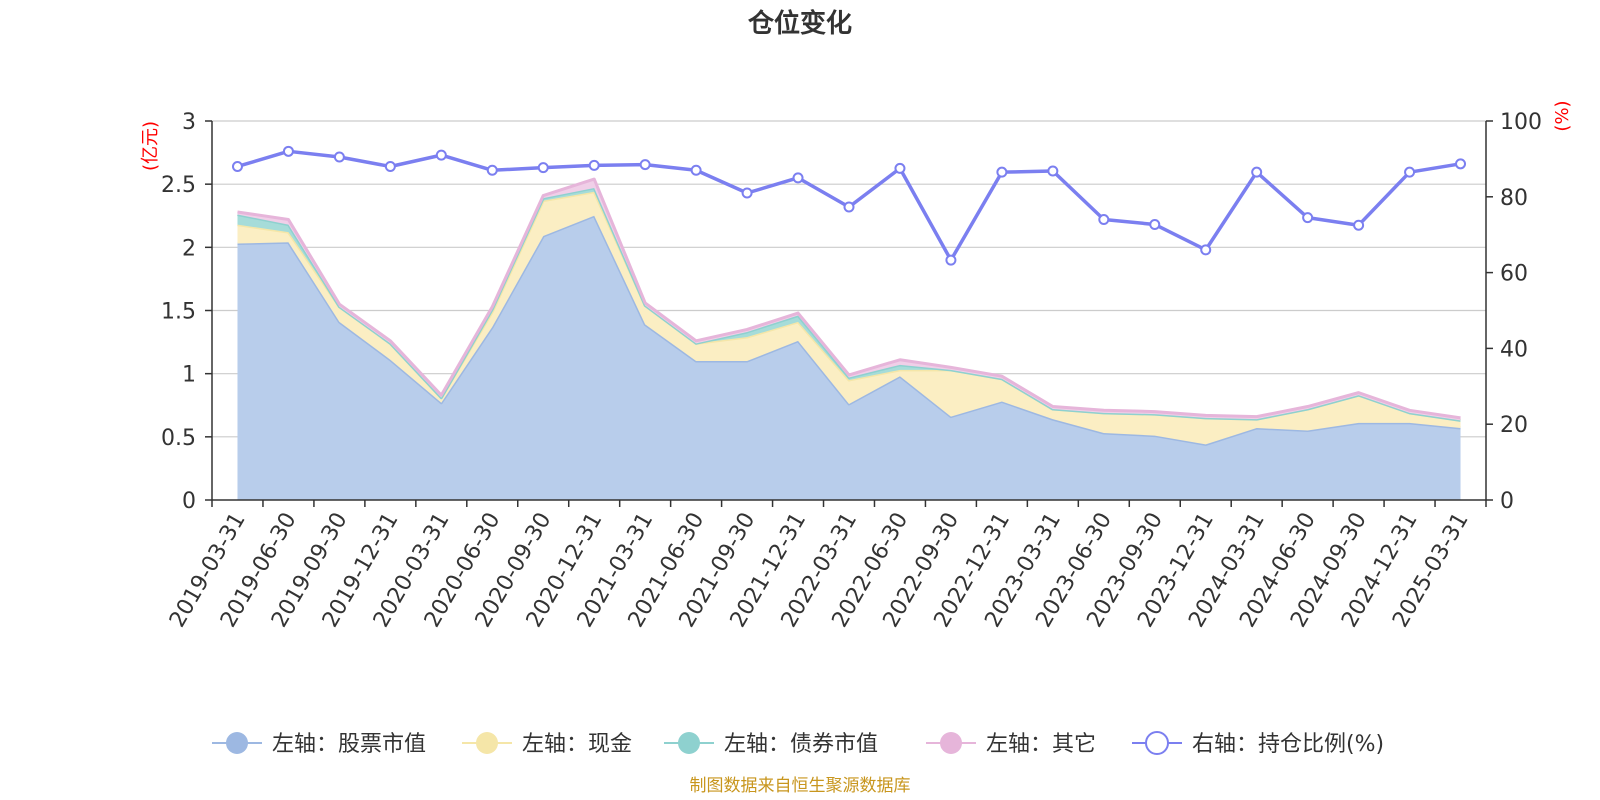 Image resolution: width=1600 pixels, height=800 pixels. Describe the element at coordinates (349, 744) in the screenshot. I see `legend-label: 左轴：股票市值` at that location.